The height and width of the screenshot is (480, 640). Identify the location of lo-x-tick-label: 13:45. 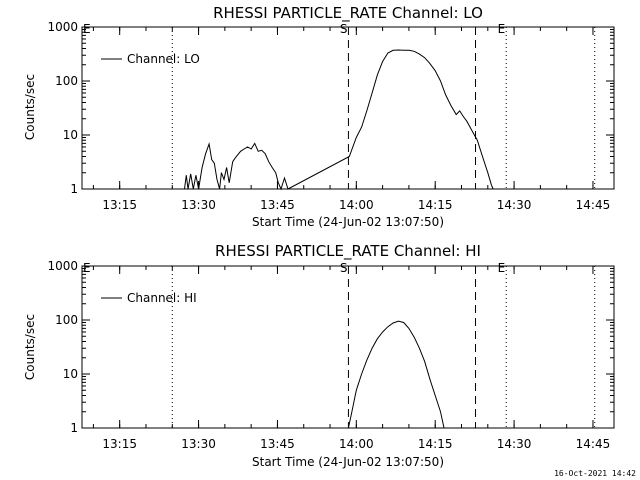
(277, 205).